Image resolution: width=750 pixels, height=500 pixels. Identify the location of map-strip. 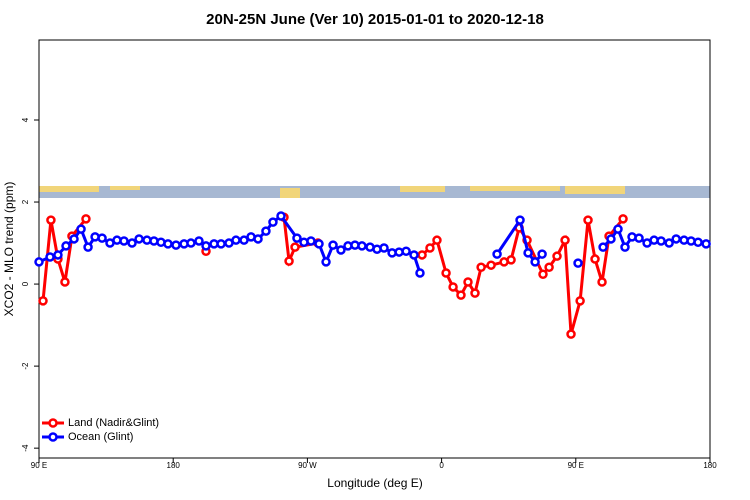
(374, 192).